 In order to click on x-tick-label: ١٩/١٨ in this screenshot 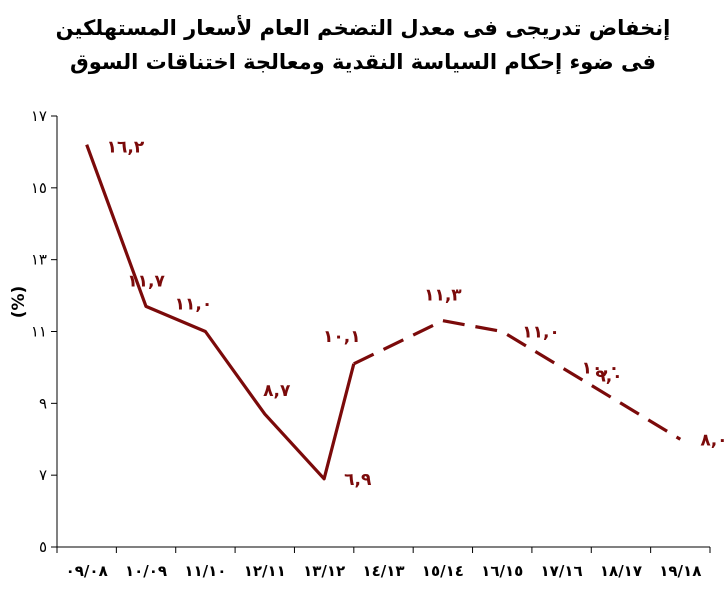, I will do `click(680, 571)`.